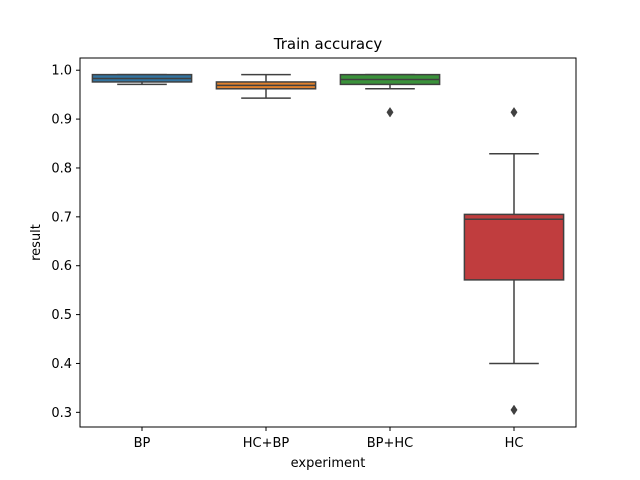 The width and height of the screenshot is (640, 480). Describe the element at coordinates (36, 242) in the screenshot. I see `y-axis-label: result` at that location.